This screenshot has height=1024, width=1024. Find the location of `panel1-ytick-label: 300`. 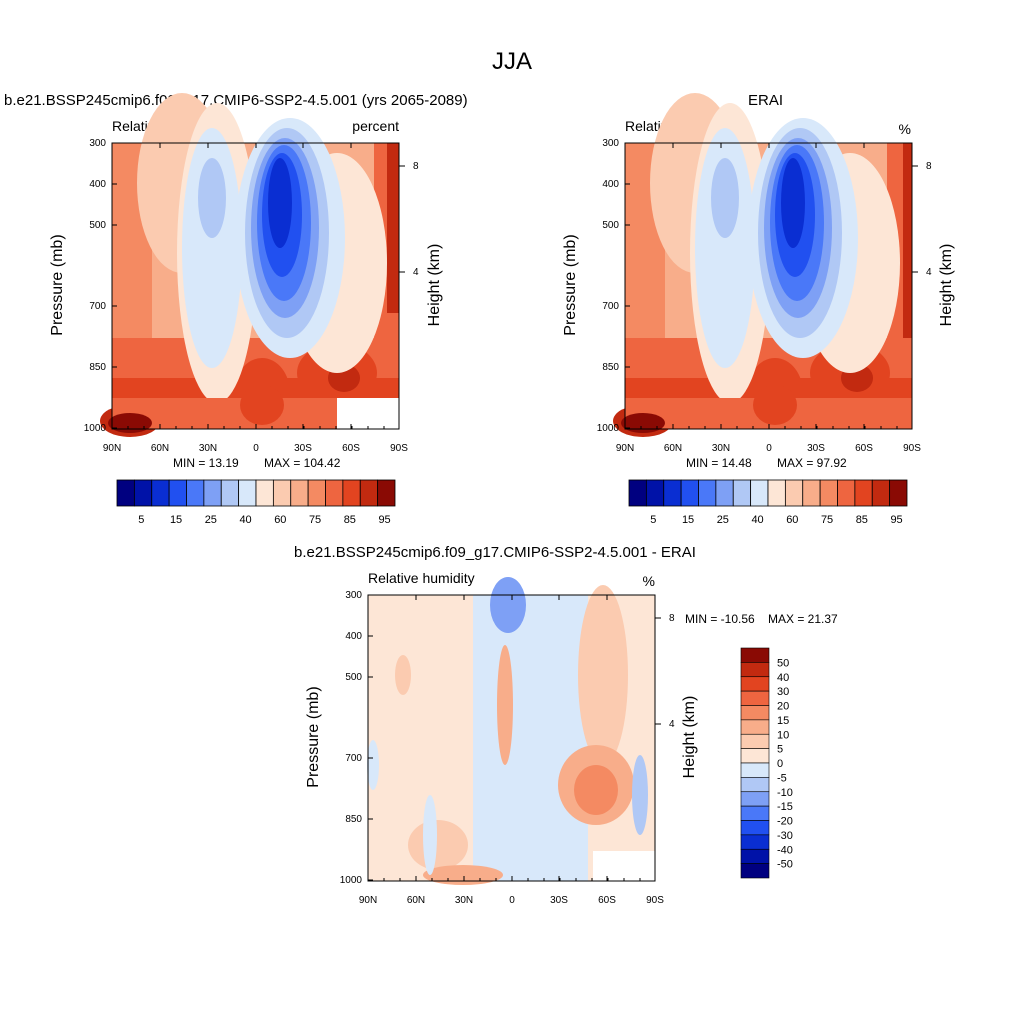

panel1-ytick-label: 300 is located at coordinates (97, 143).